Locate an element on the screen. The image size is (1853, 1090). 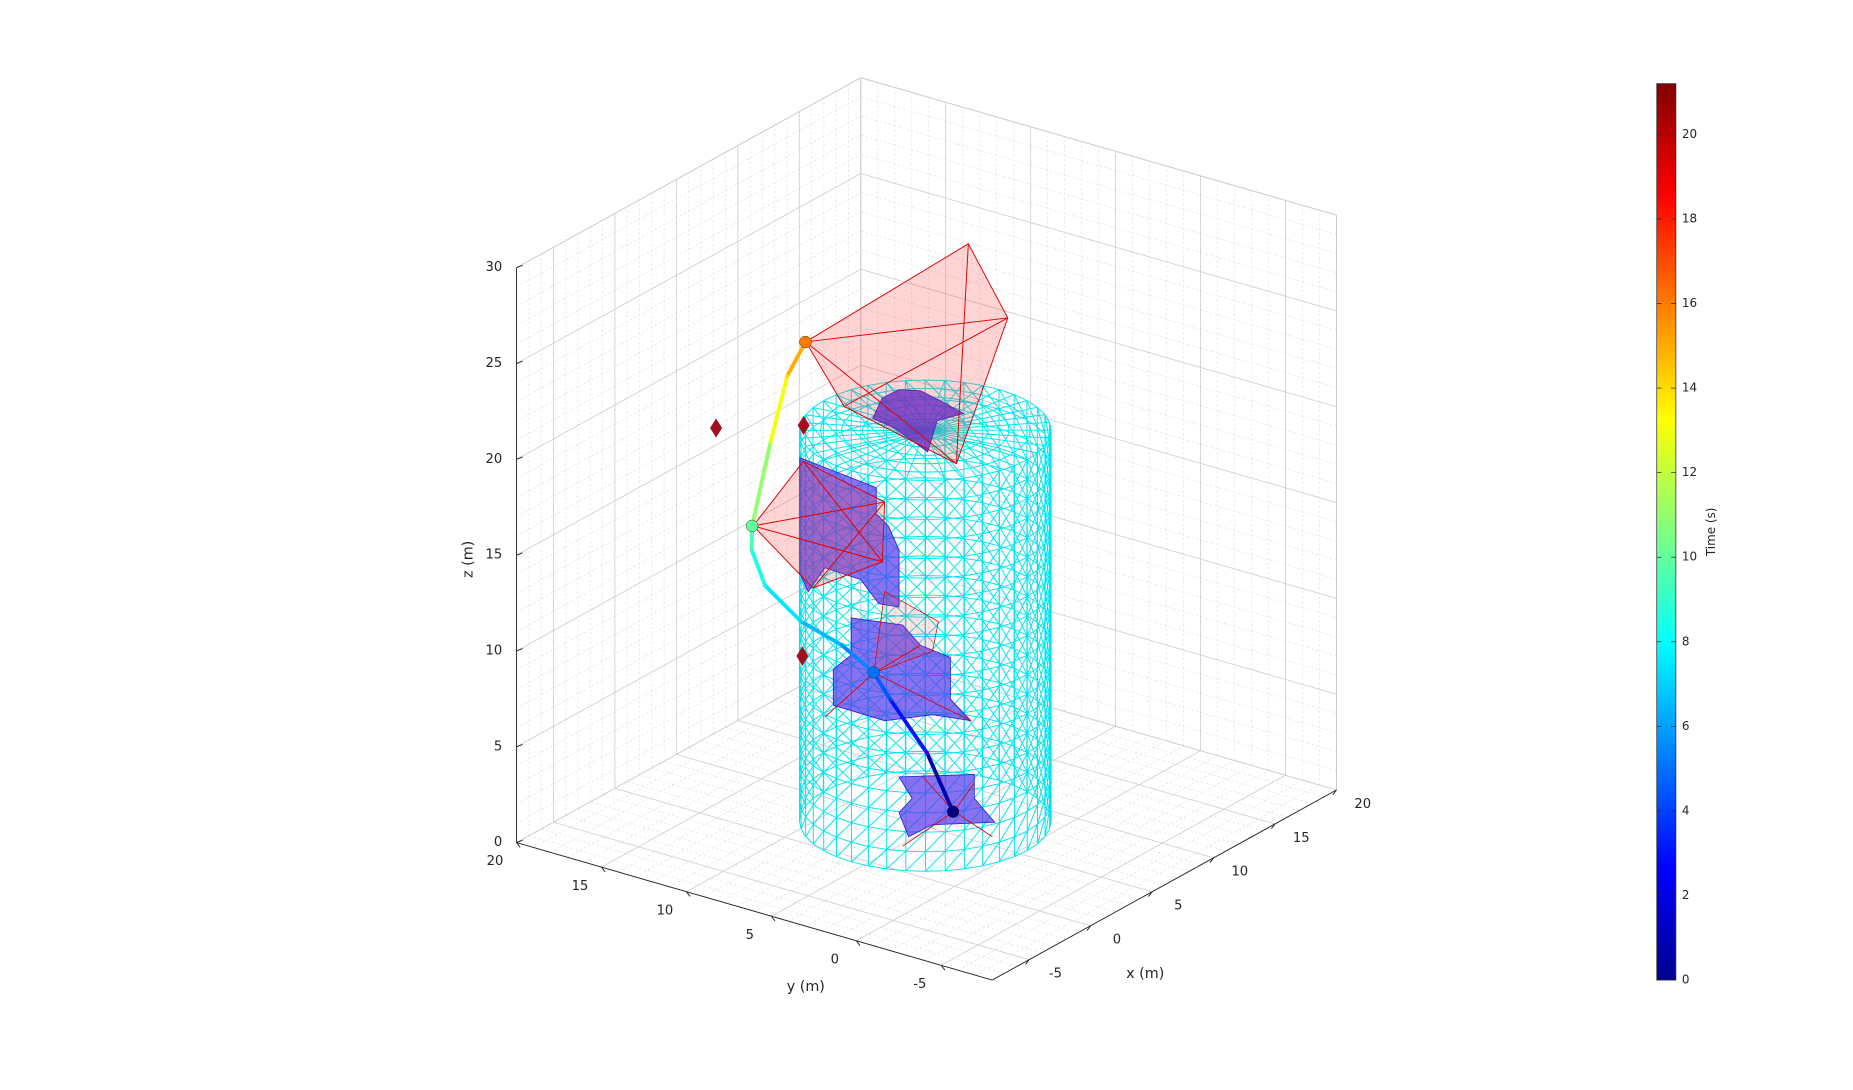
y-tick-label: 5 is located at coordinates (750, 935).